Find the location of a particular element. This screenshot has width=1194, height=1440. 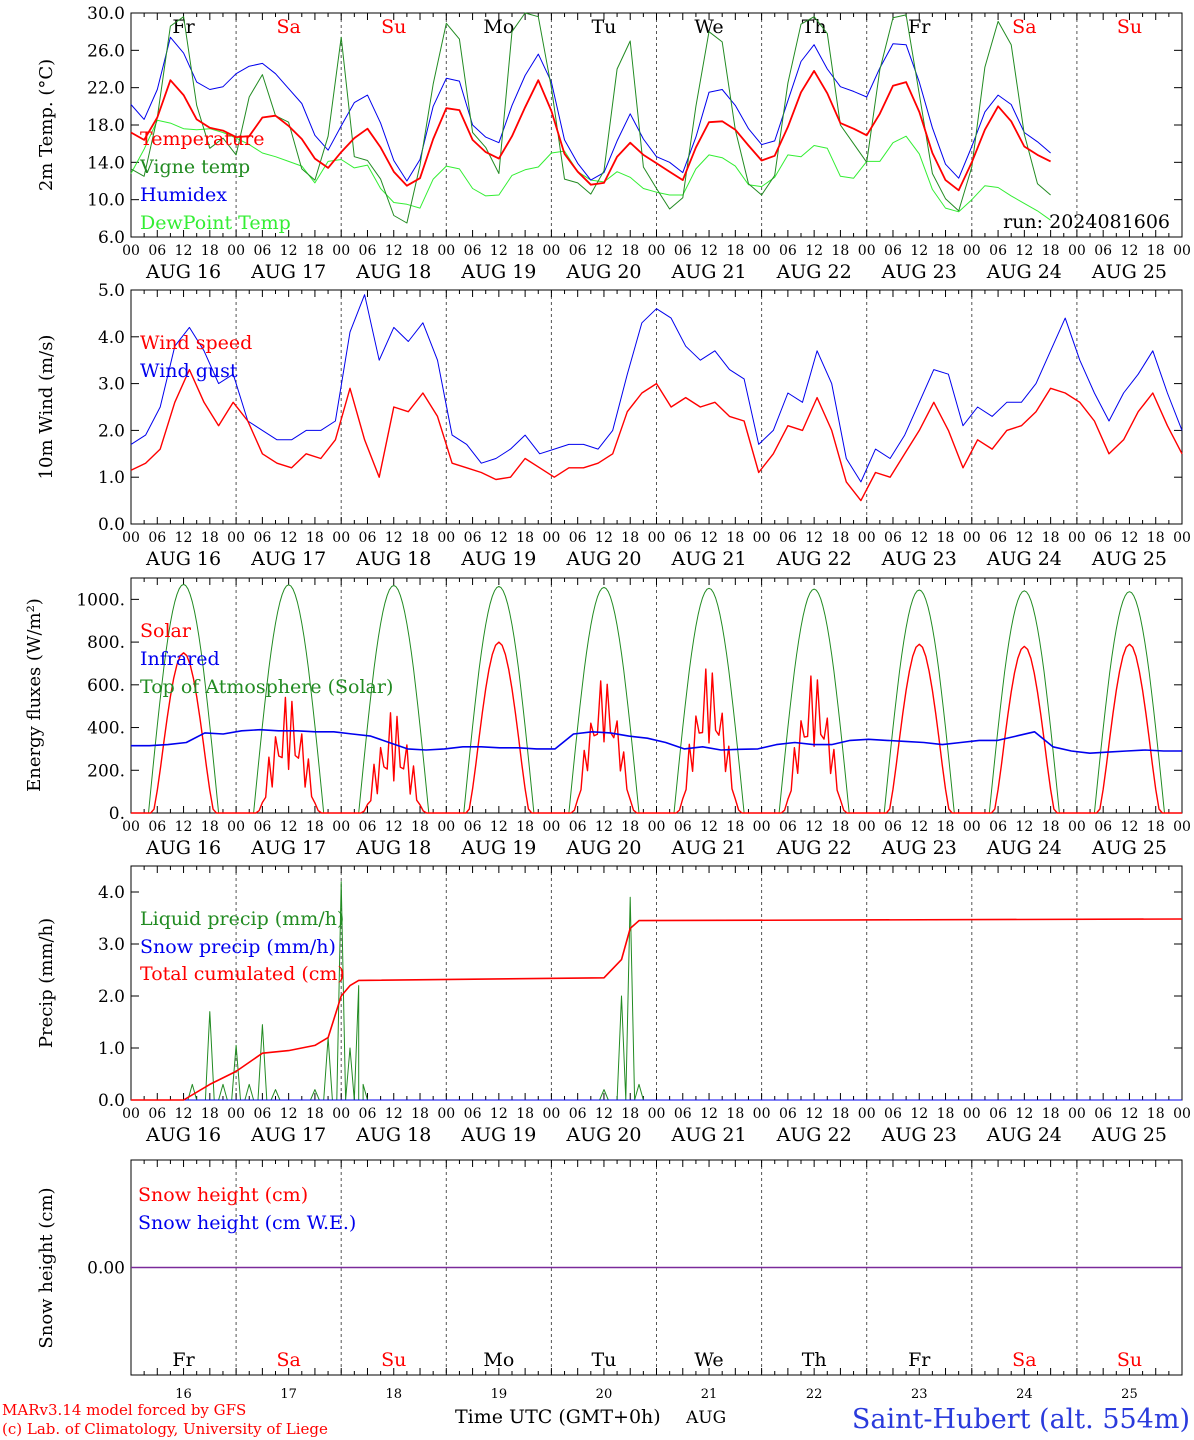

legend-wind-gust: Wind gust is located at coordinates (189, 371).